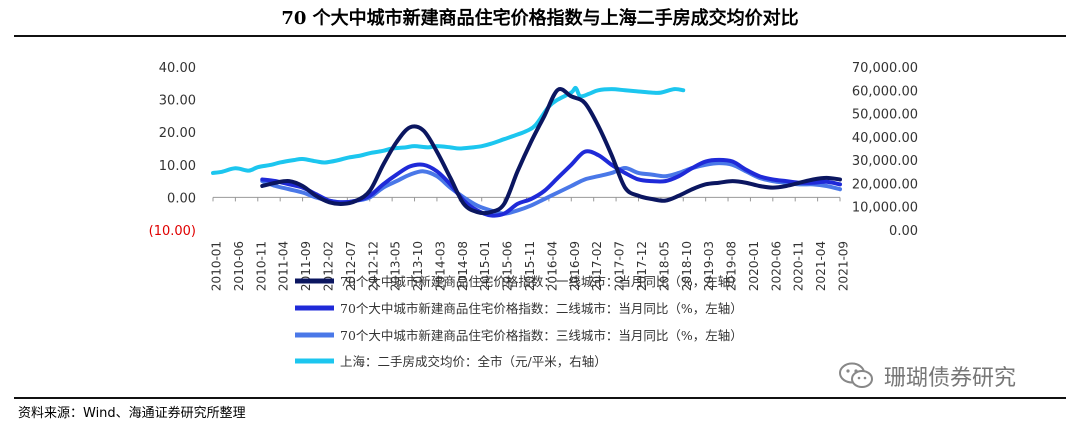 The width and height of the screenshot is (1080, 424). I want to click on x-tick-label: 2018-10, so click(687, 266).